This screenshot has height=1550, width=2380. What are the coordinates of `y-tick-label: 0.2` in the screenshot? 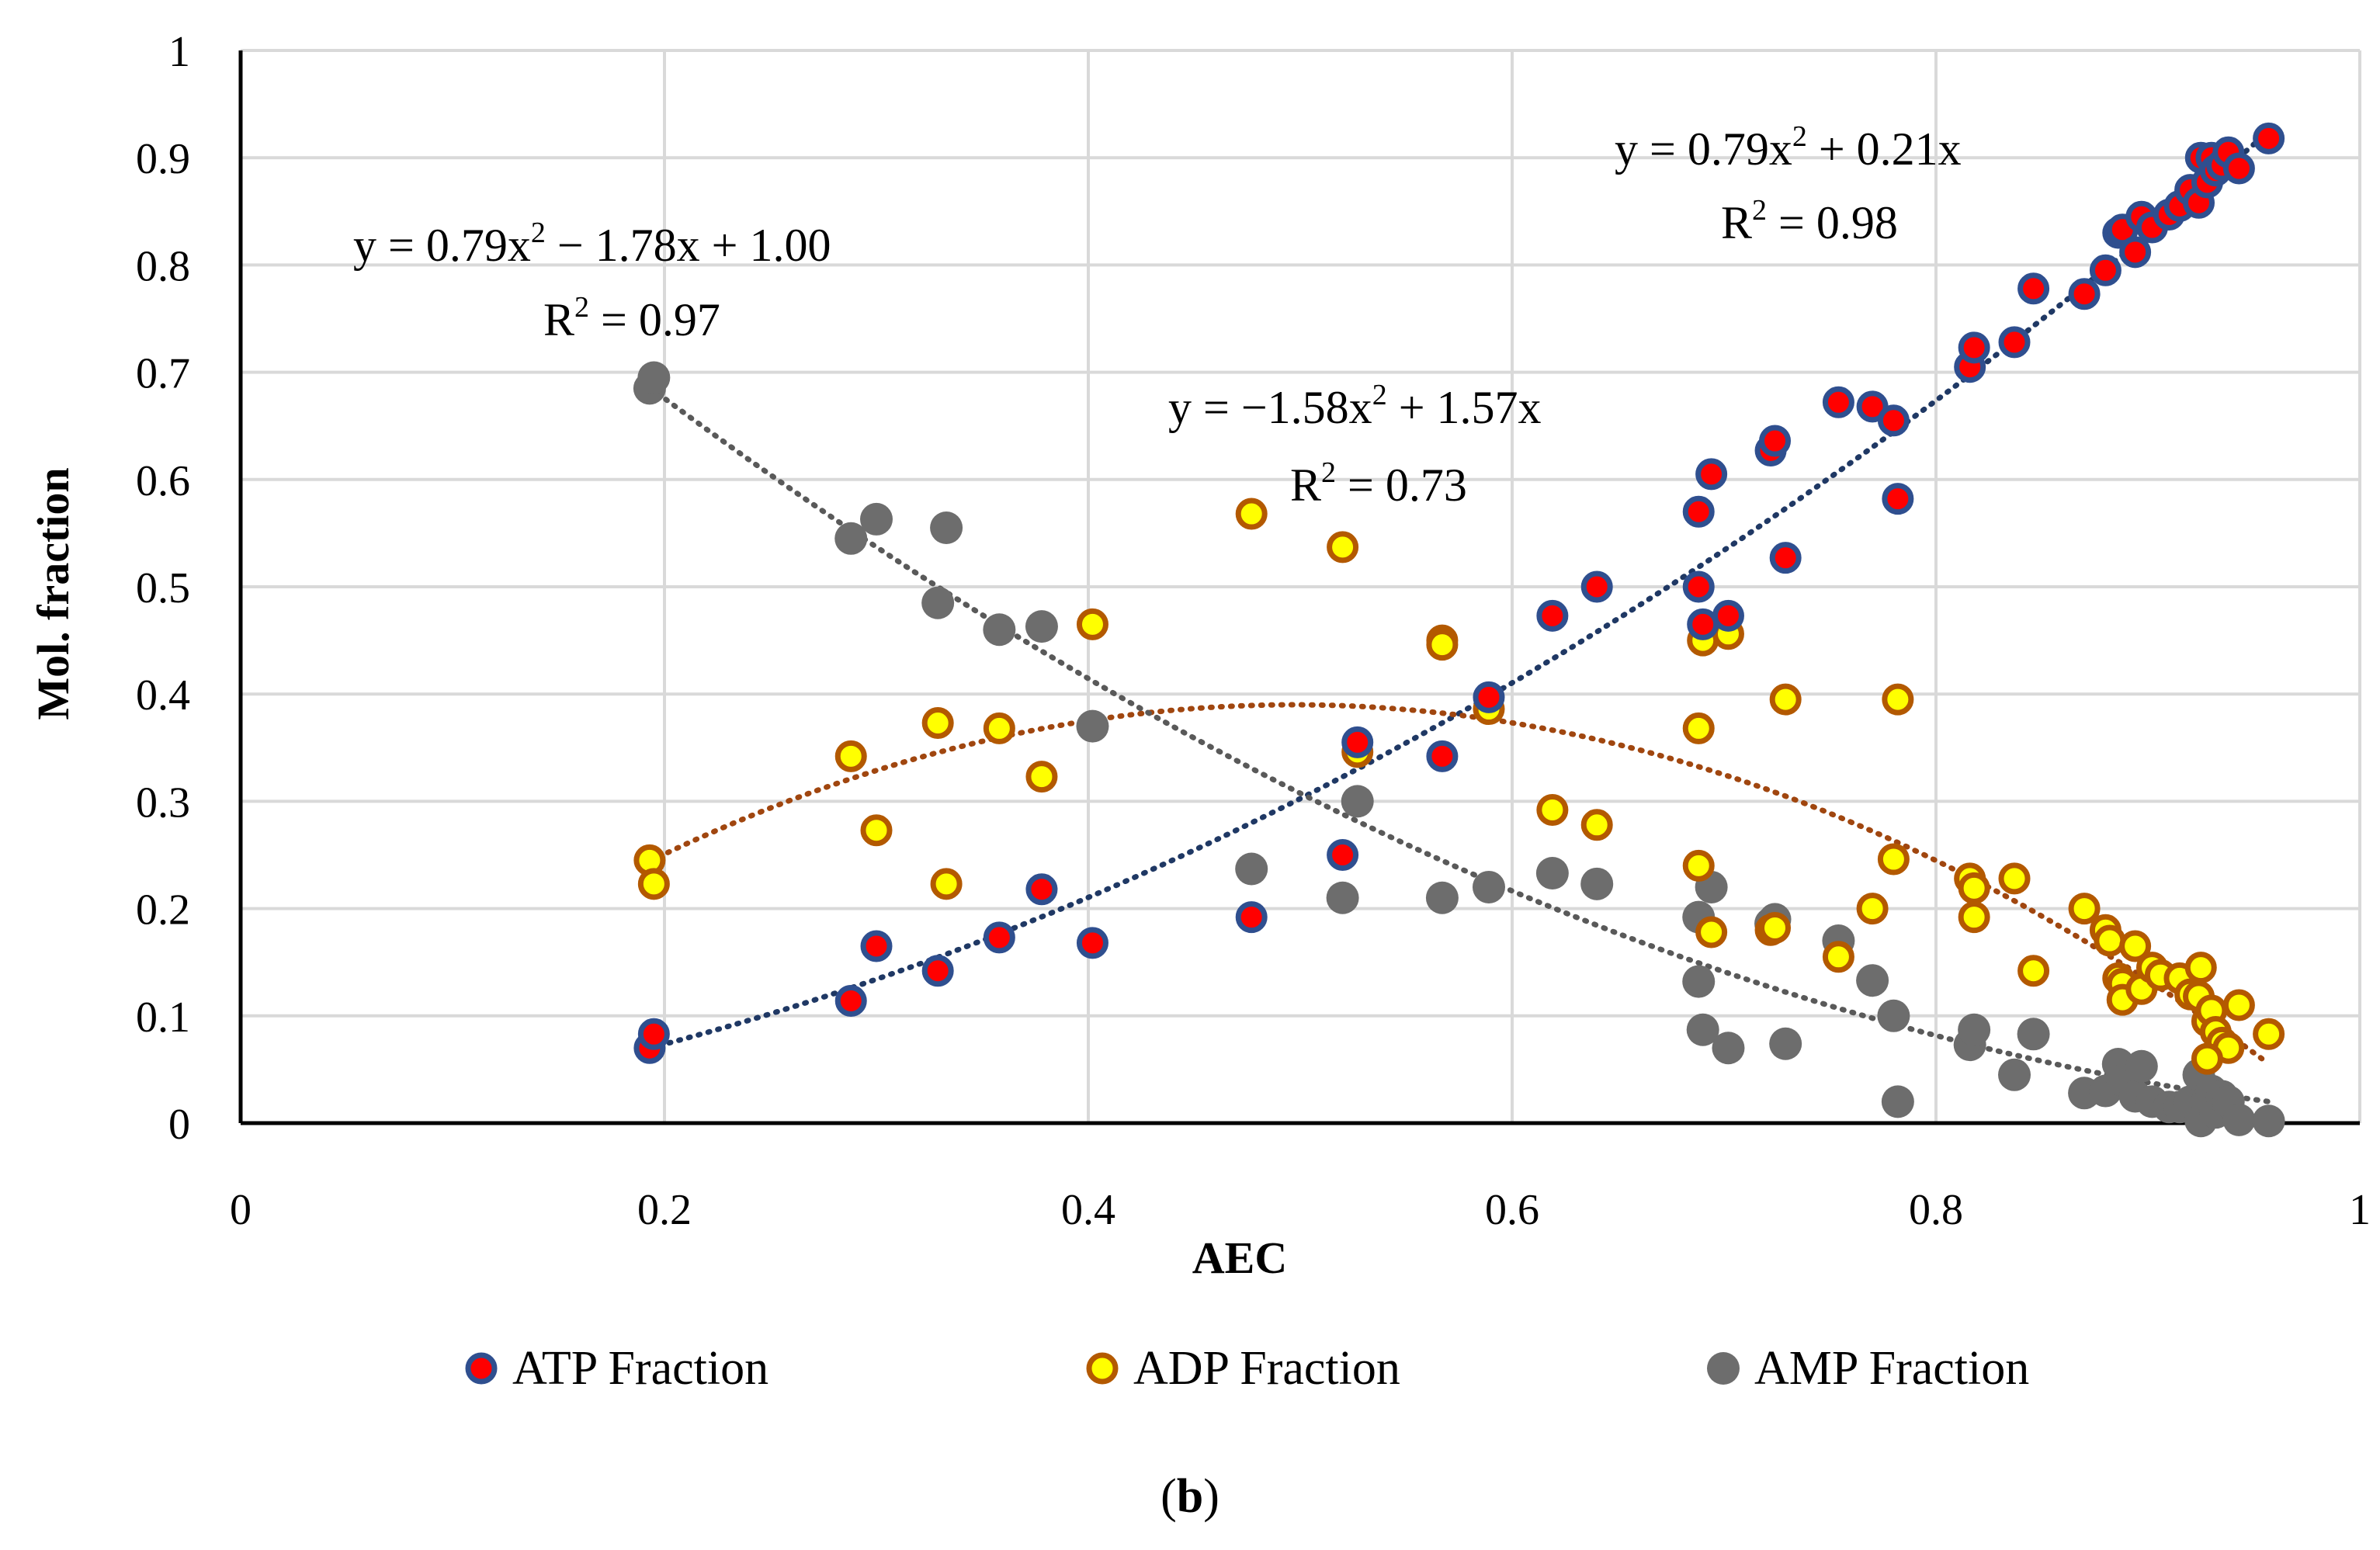 It's located at (163, 910).